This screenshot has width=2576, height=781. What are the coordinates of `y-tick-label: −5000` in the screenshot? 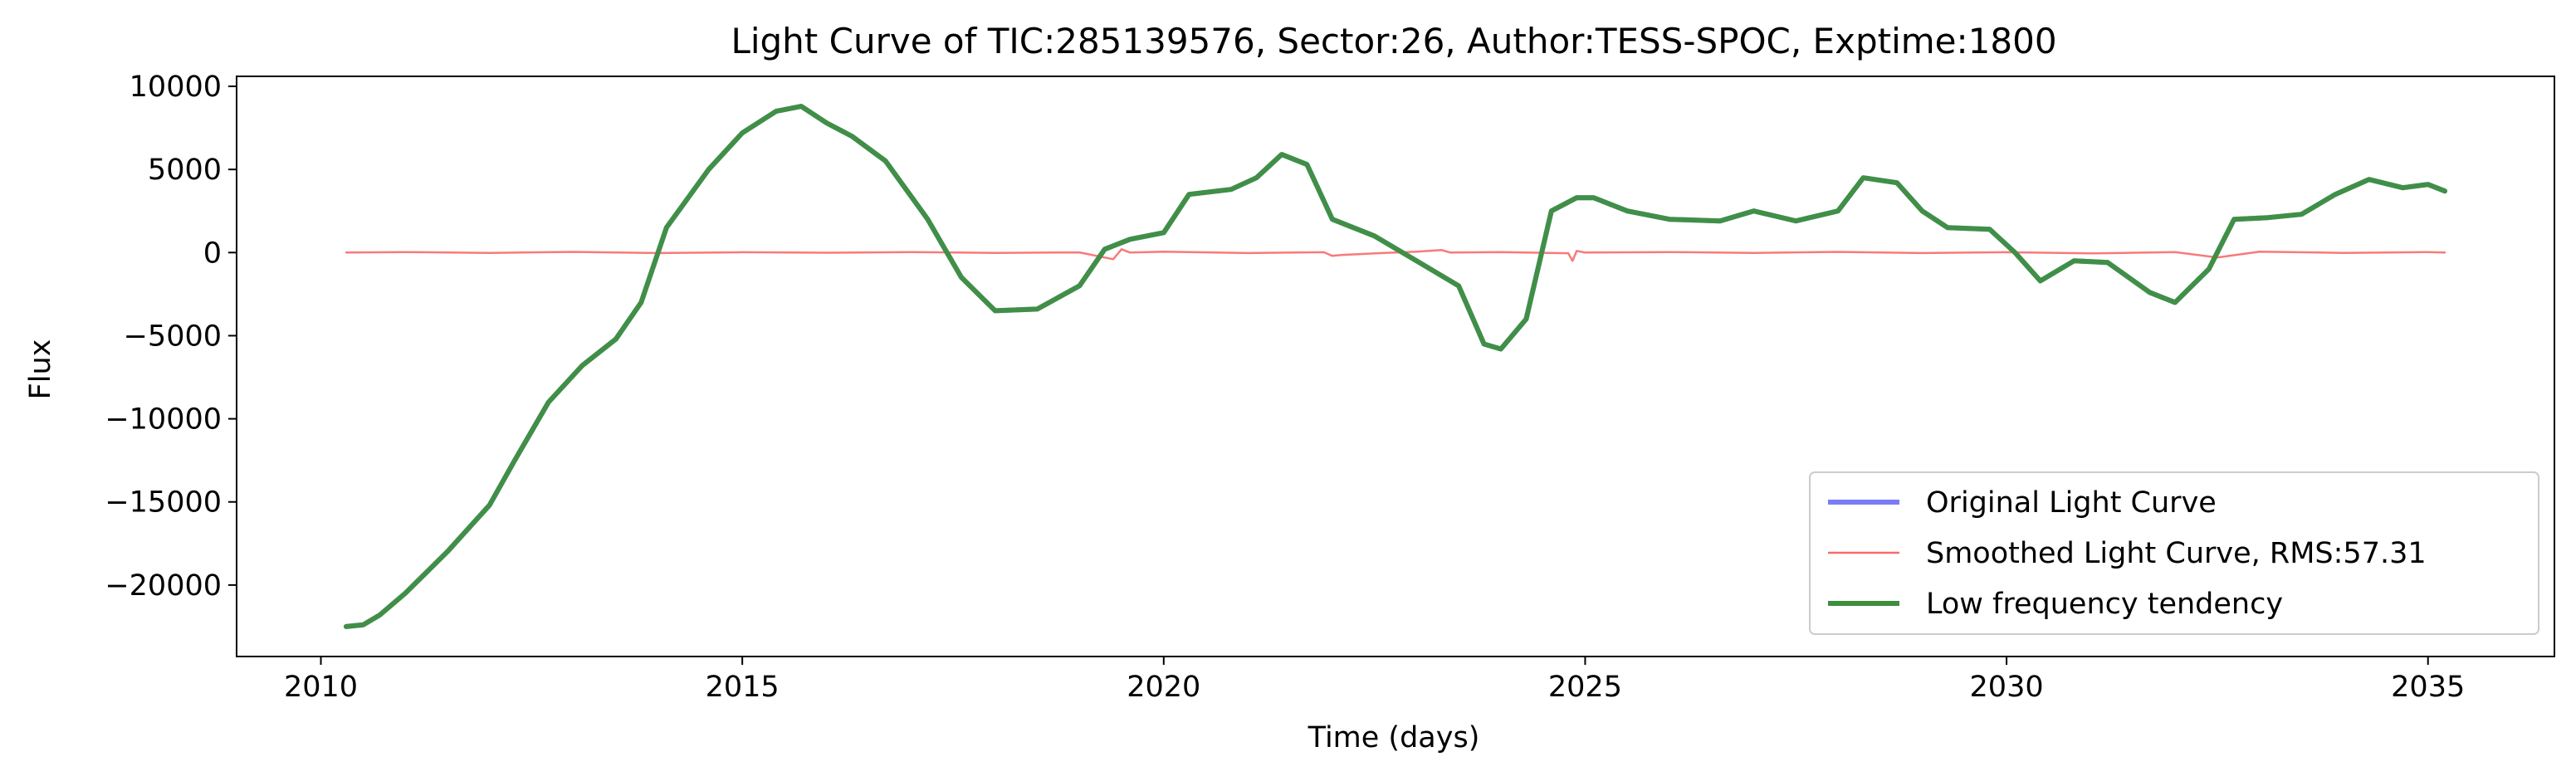 It's located at (173, 336).